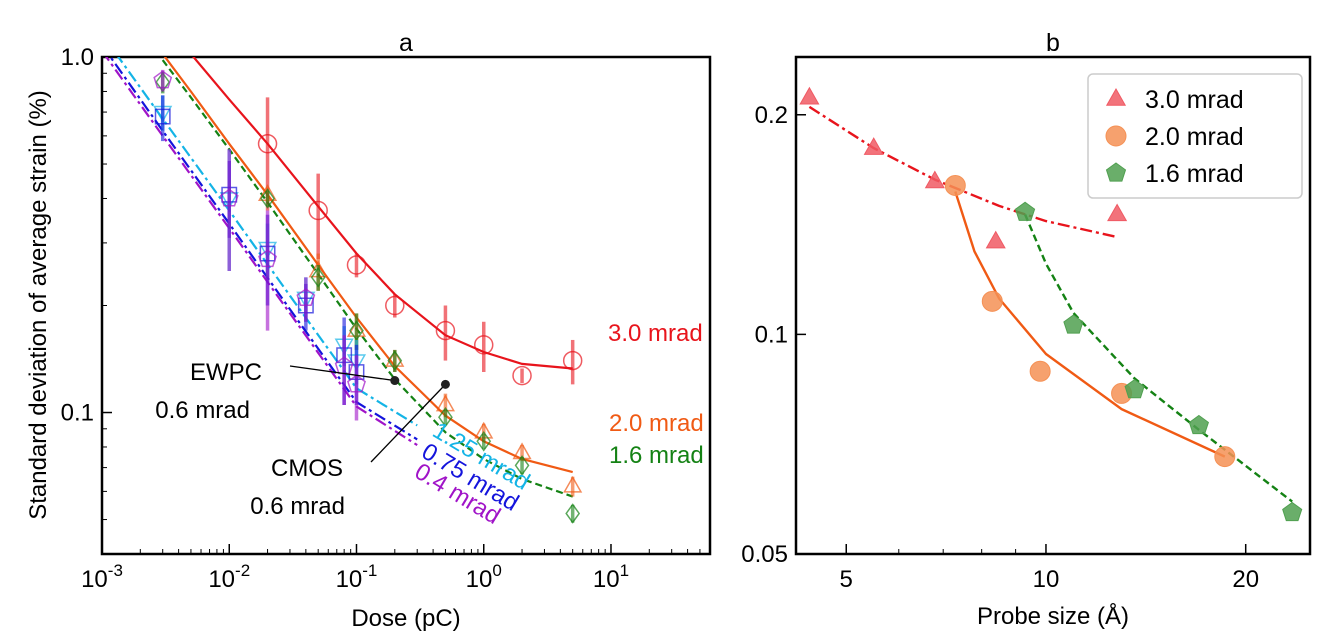  I want to click on a-series-label: 3.0 mrad, so click(655, 333).